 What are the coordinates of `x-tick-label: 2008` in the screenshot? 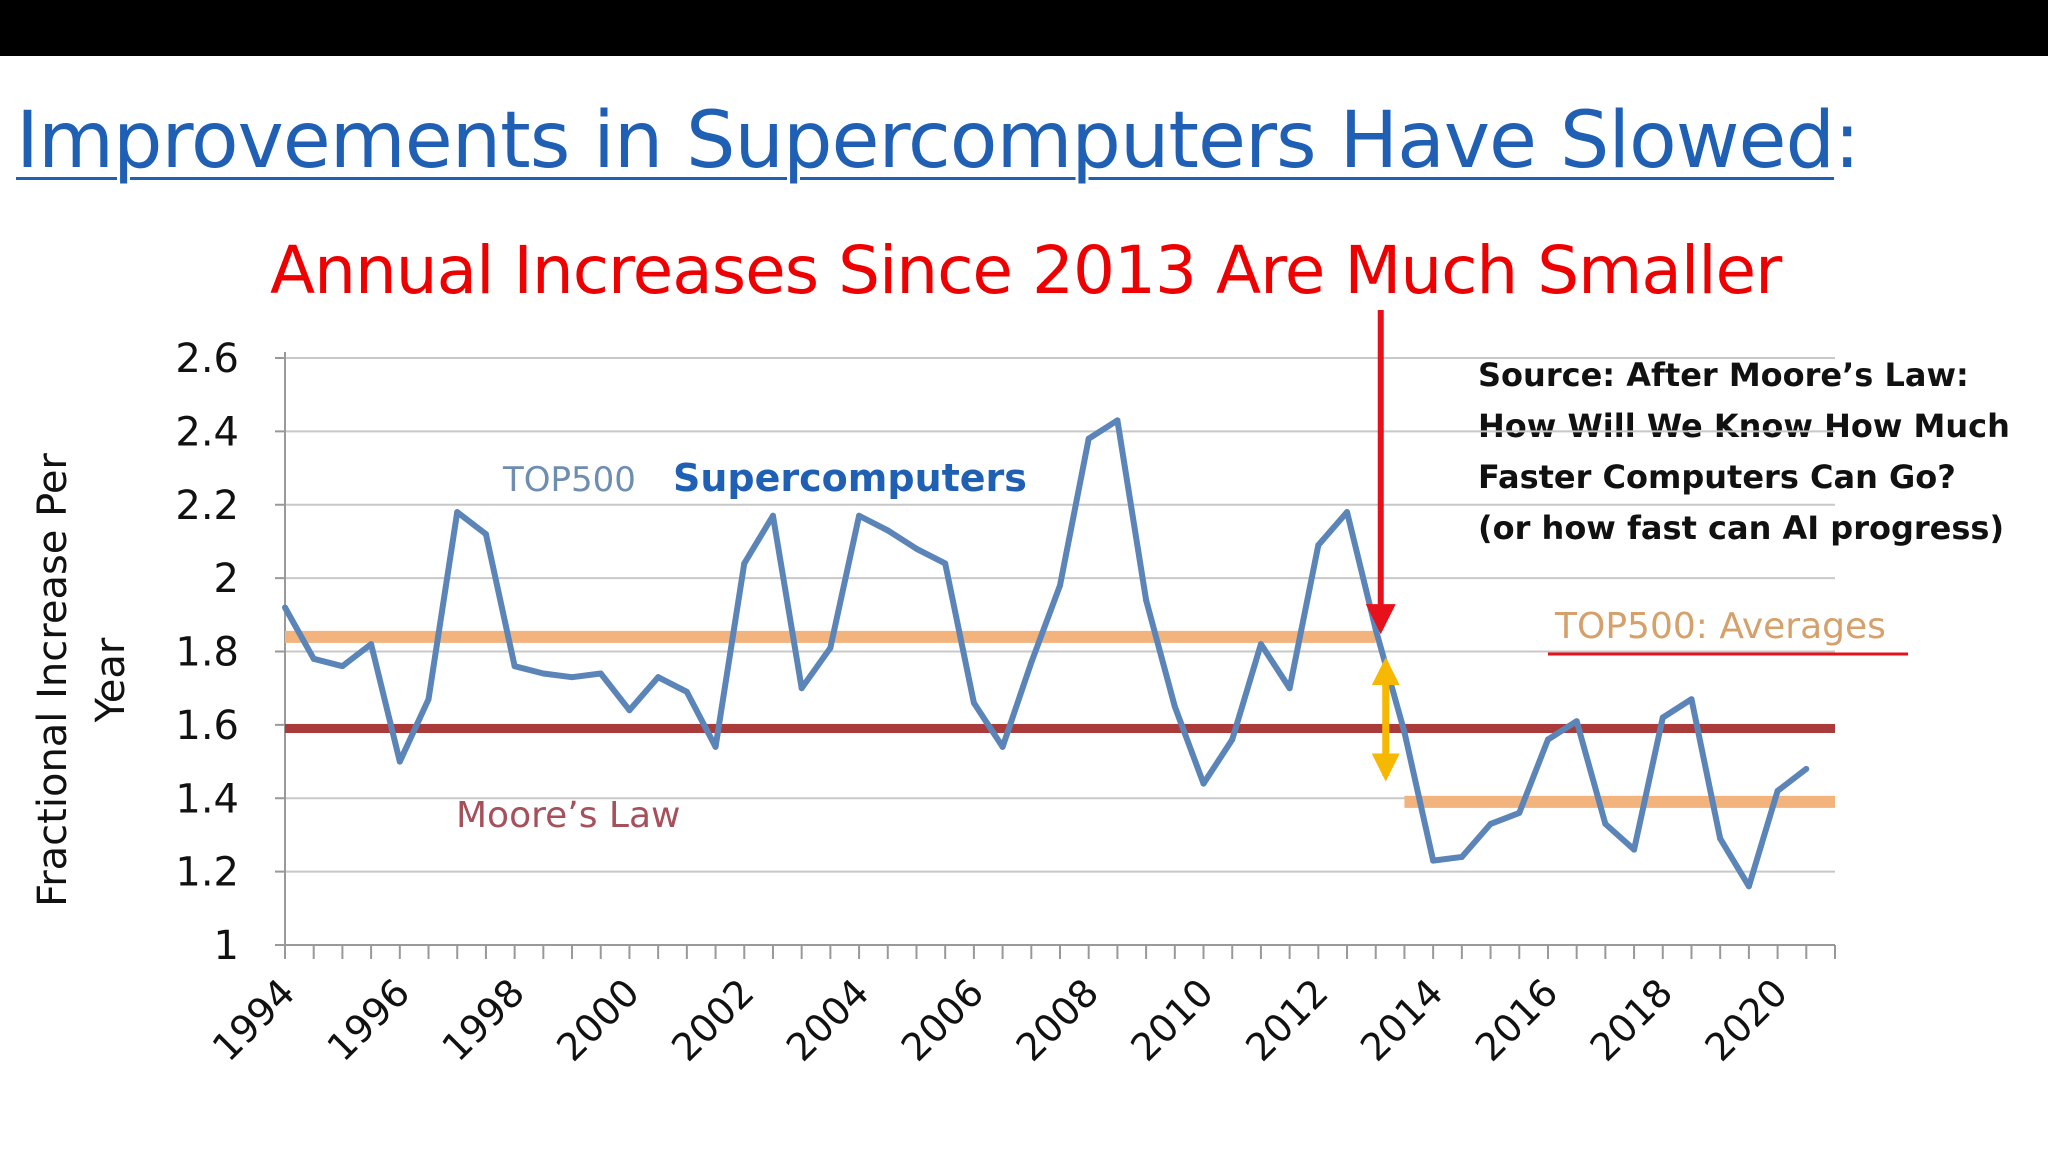 It's located at (1058, 1020).